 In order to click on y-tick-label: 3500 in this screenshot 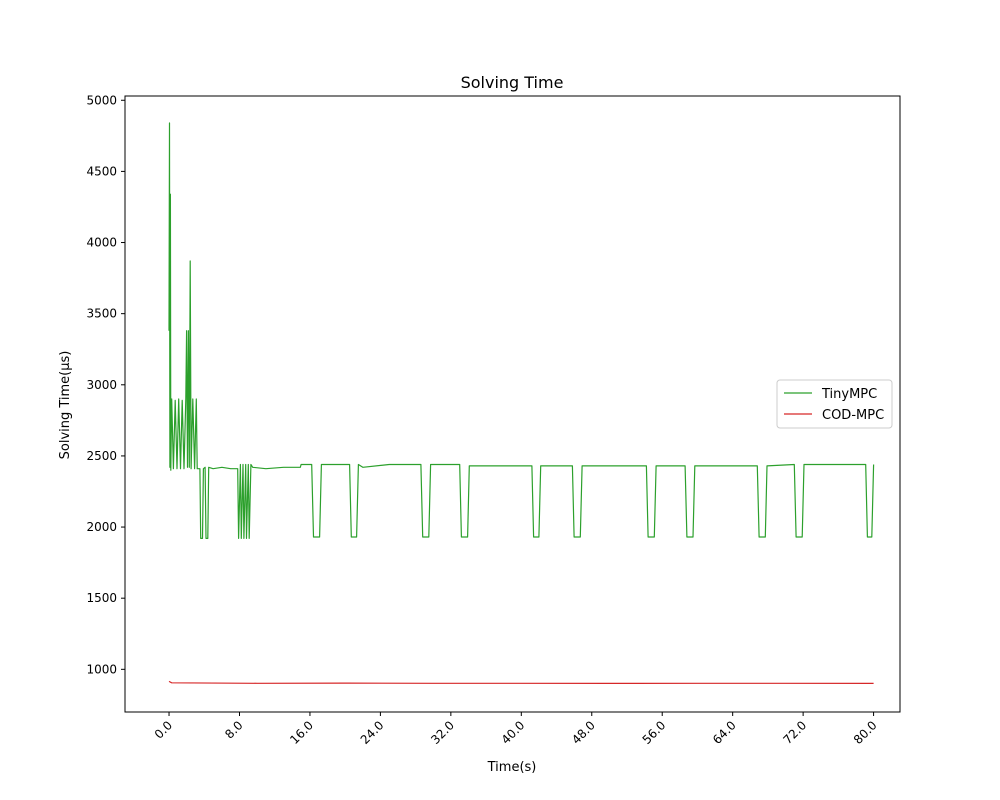, I will do `click(101, 314)`.